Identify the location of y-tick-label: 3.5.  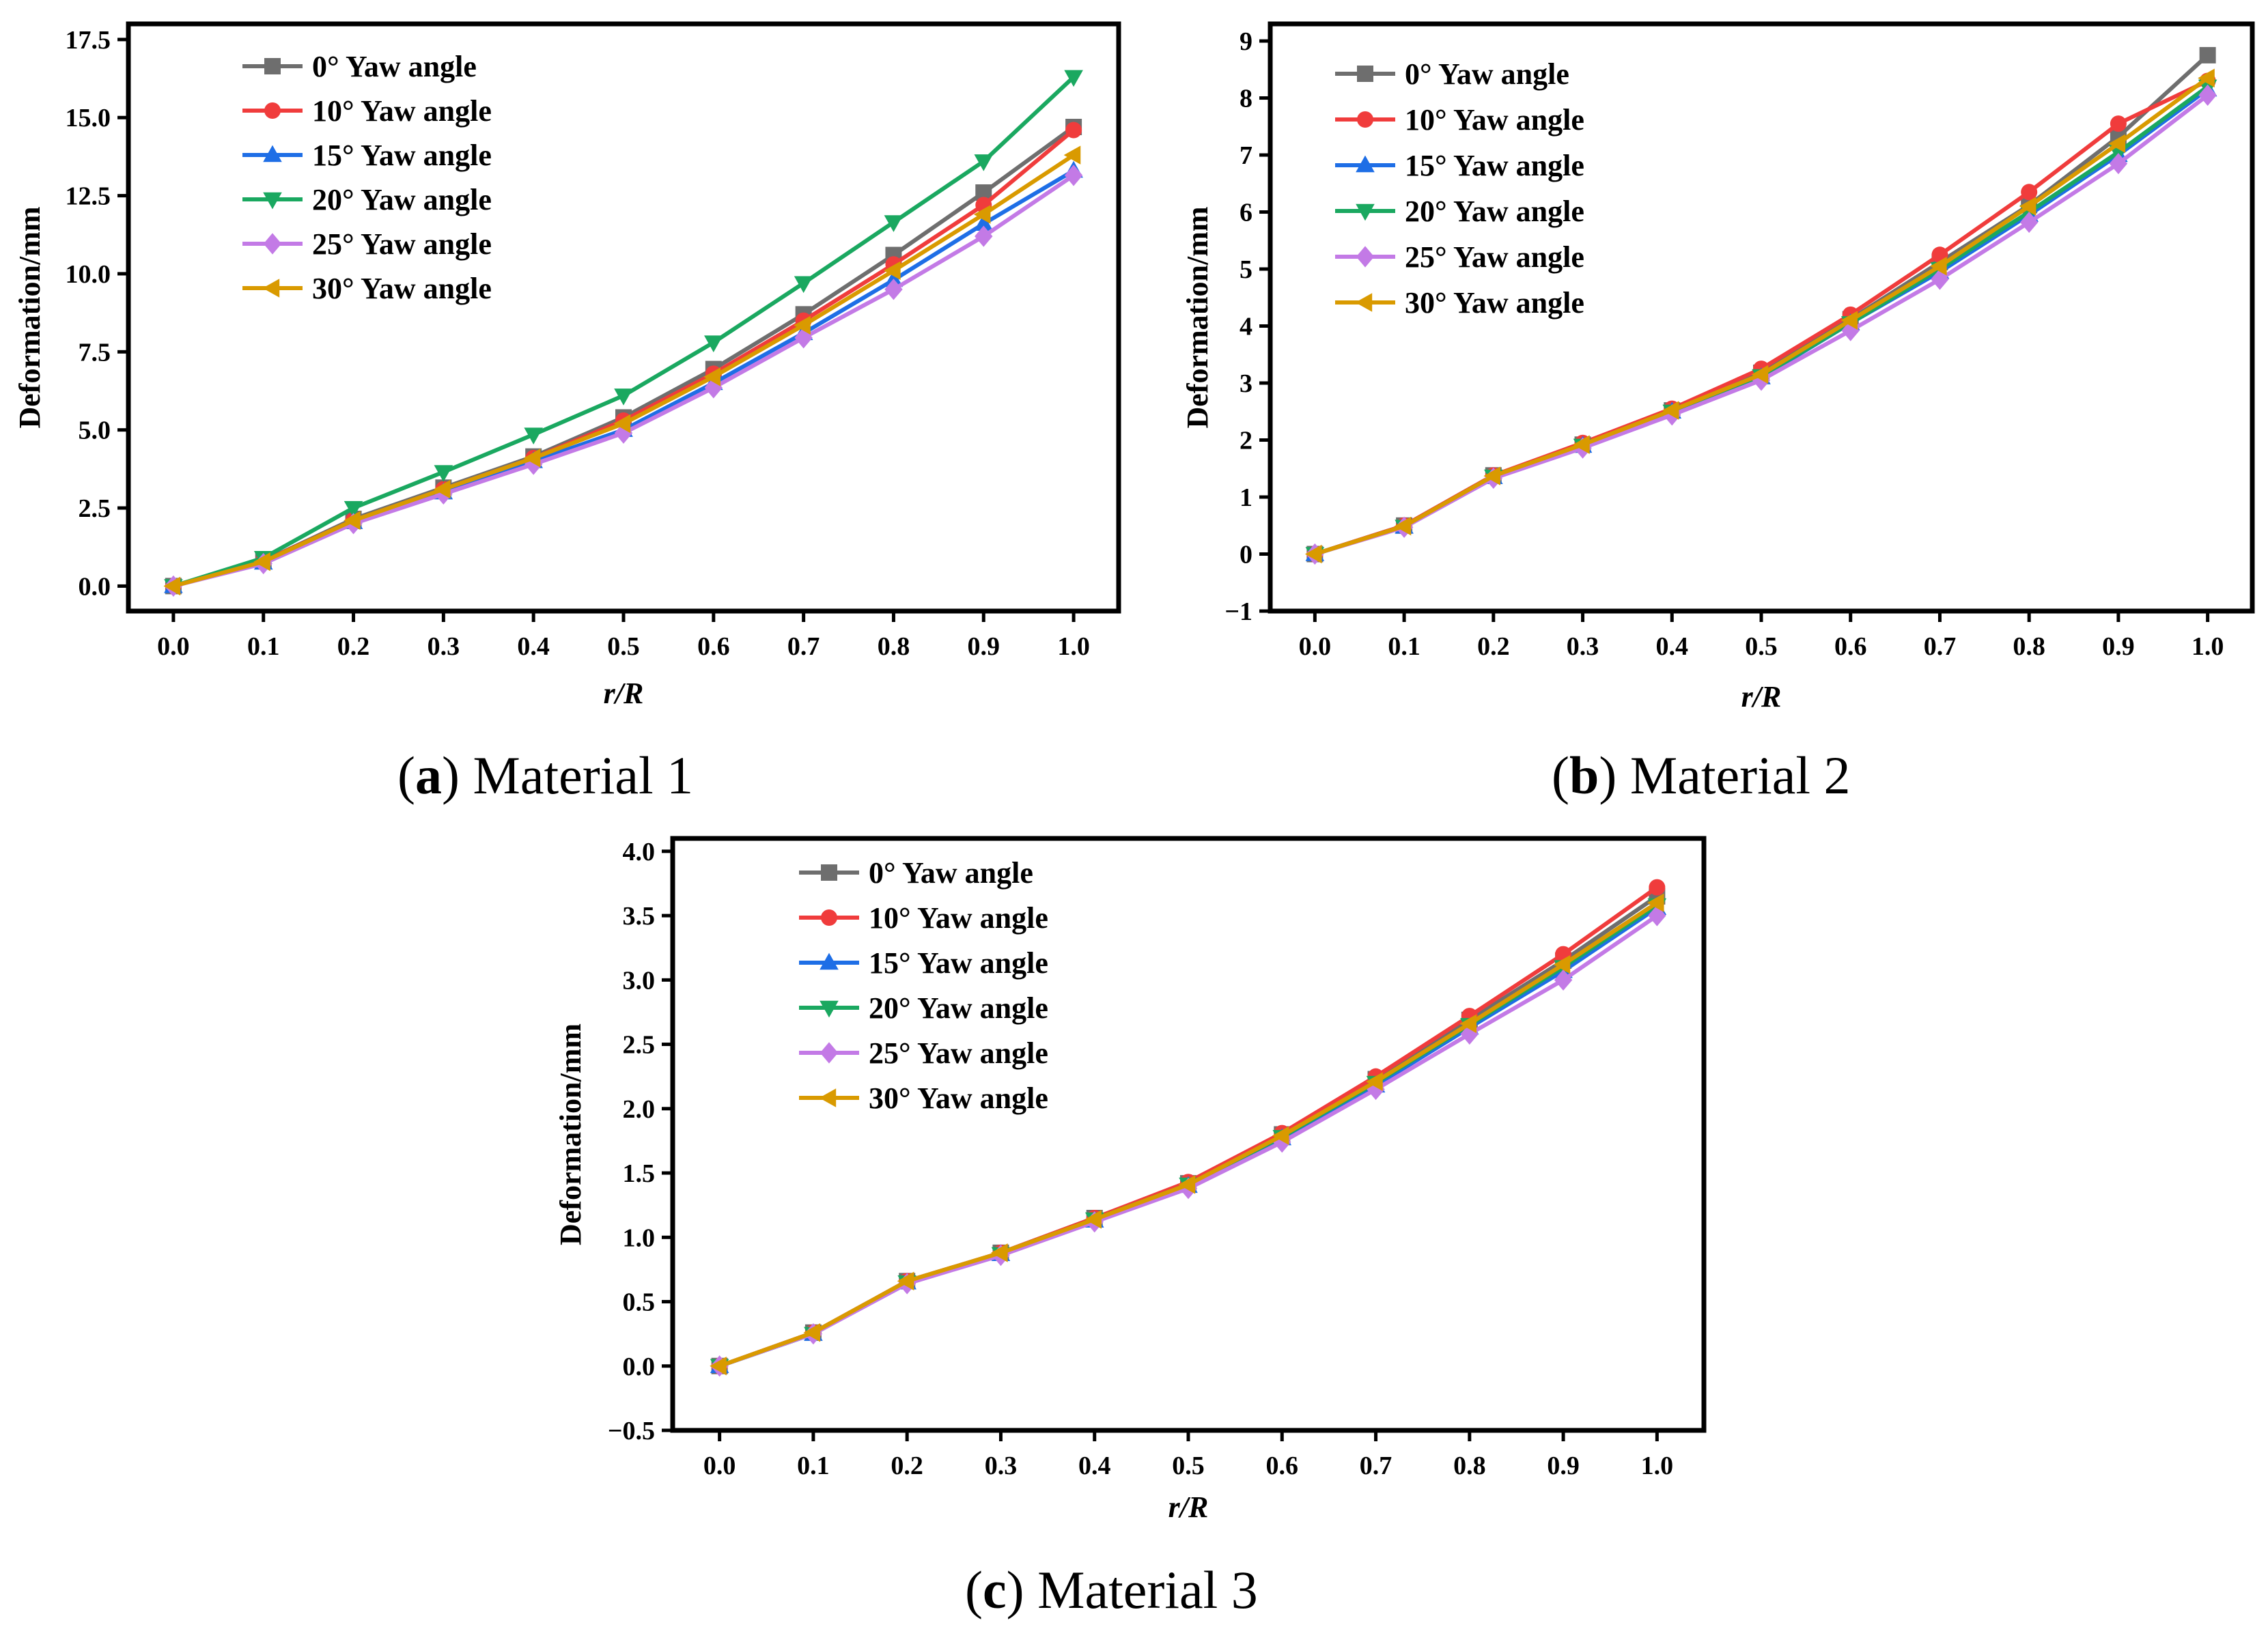
(639, 917).